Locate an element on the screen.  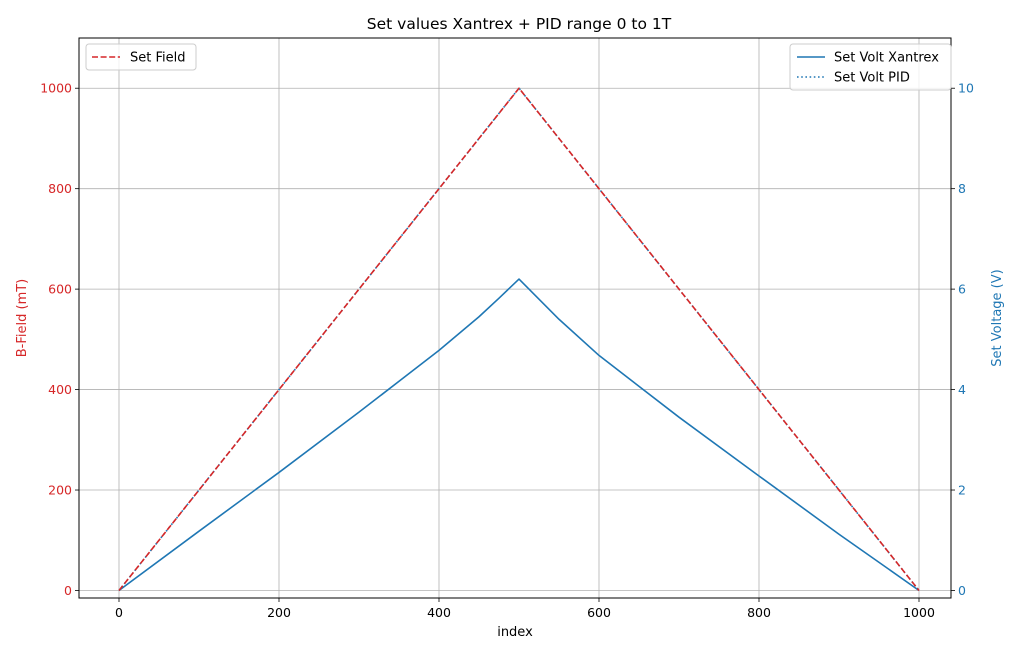
y-left-axis-label: B-Field (mT) is located at coordinates (22, 318).